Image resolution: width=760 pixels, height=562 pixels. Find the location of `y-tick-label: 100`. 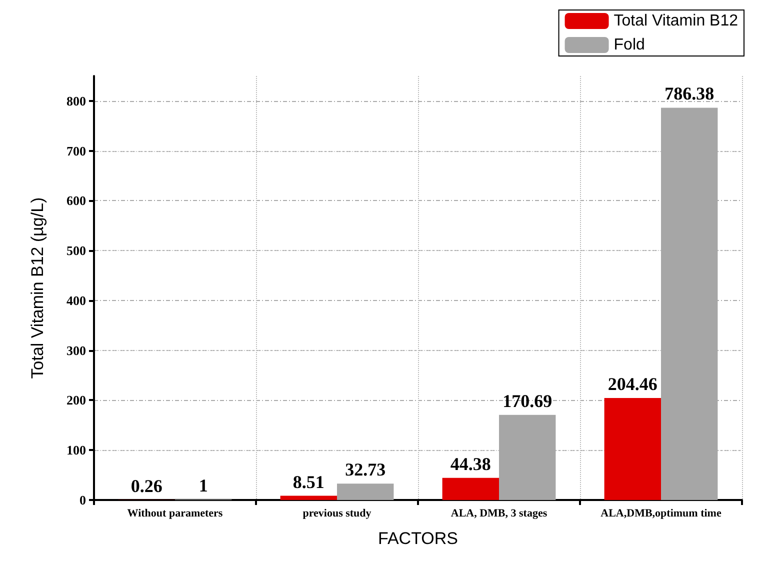

y-tick-label: 100 is located at coordinates (76, 450).